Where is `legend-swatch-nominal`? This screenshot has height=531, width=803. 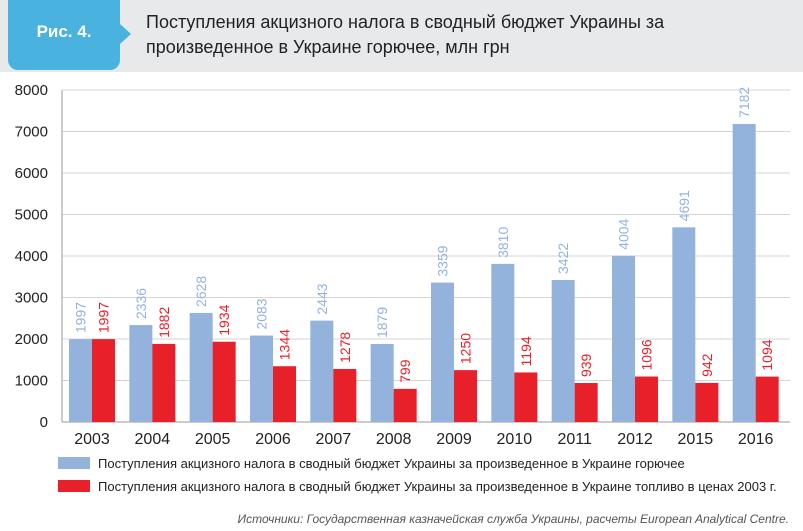
legend-swatch-nominal is located at coordinates (74, 463).